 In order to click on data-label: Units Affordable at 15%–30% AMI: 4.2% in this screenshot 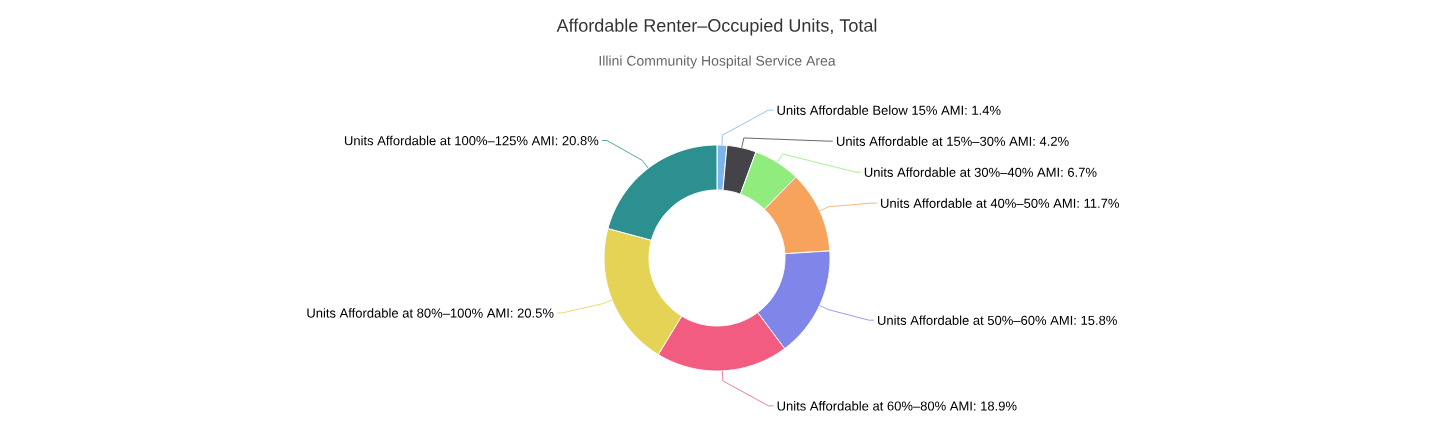, I will do `click(952, 141)`.